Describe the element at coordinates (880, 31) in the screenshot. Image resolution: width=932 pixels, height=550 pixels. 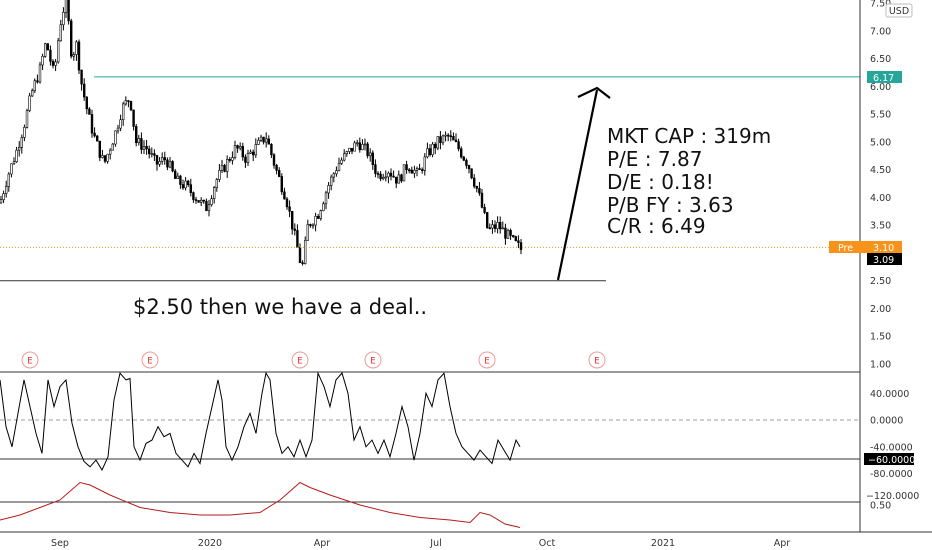
I see `price-tick-label: 7.00` at that location.